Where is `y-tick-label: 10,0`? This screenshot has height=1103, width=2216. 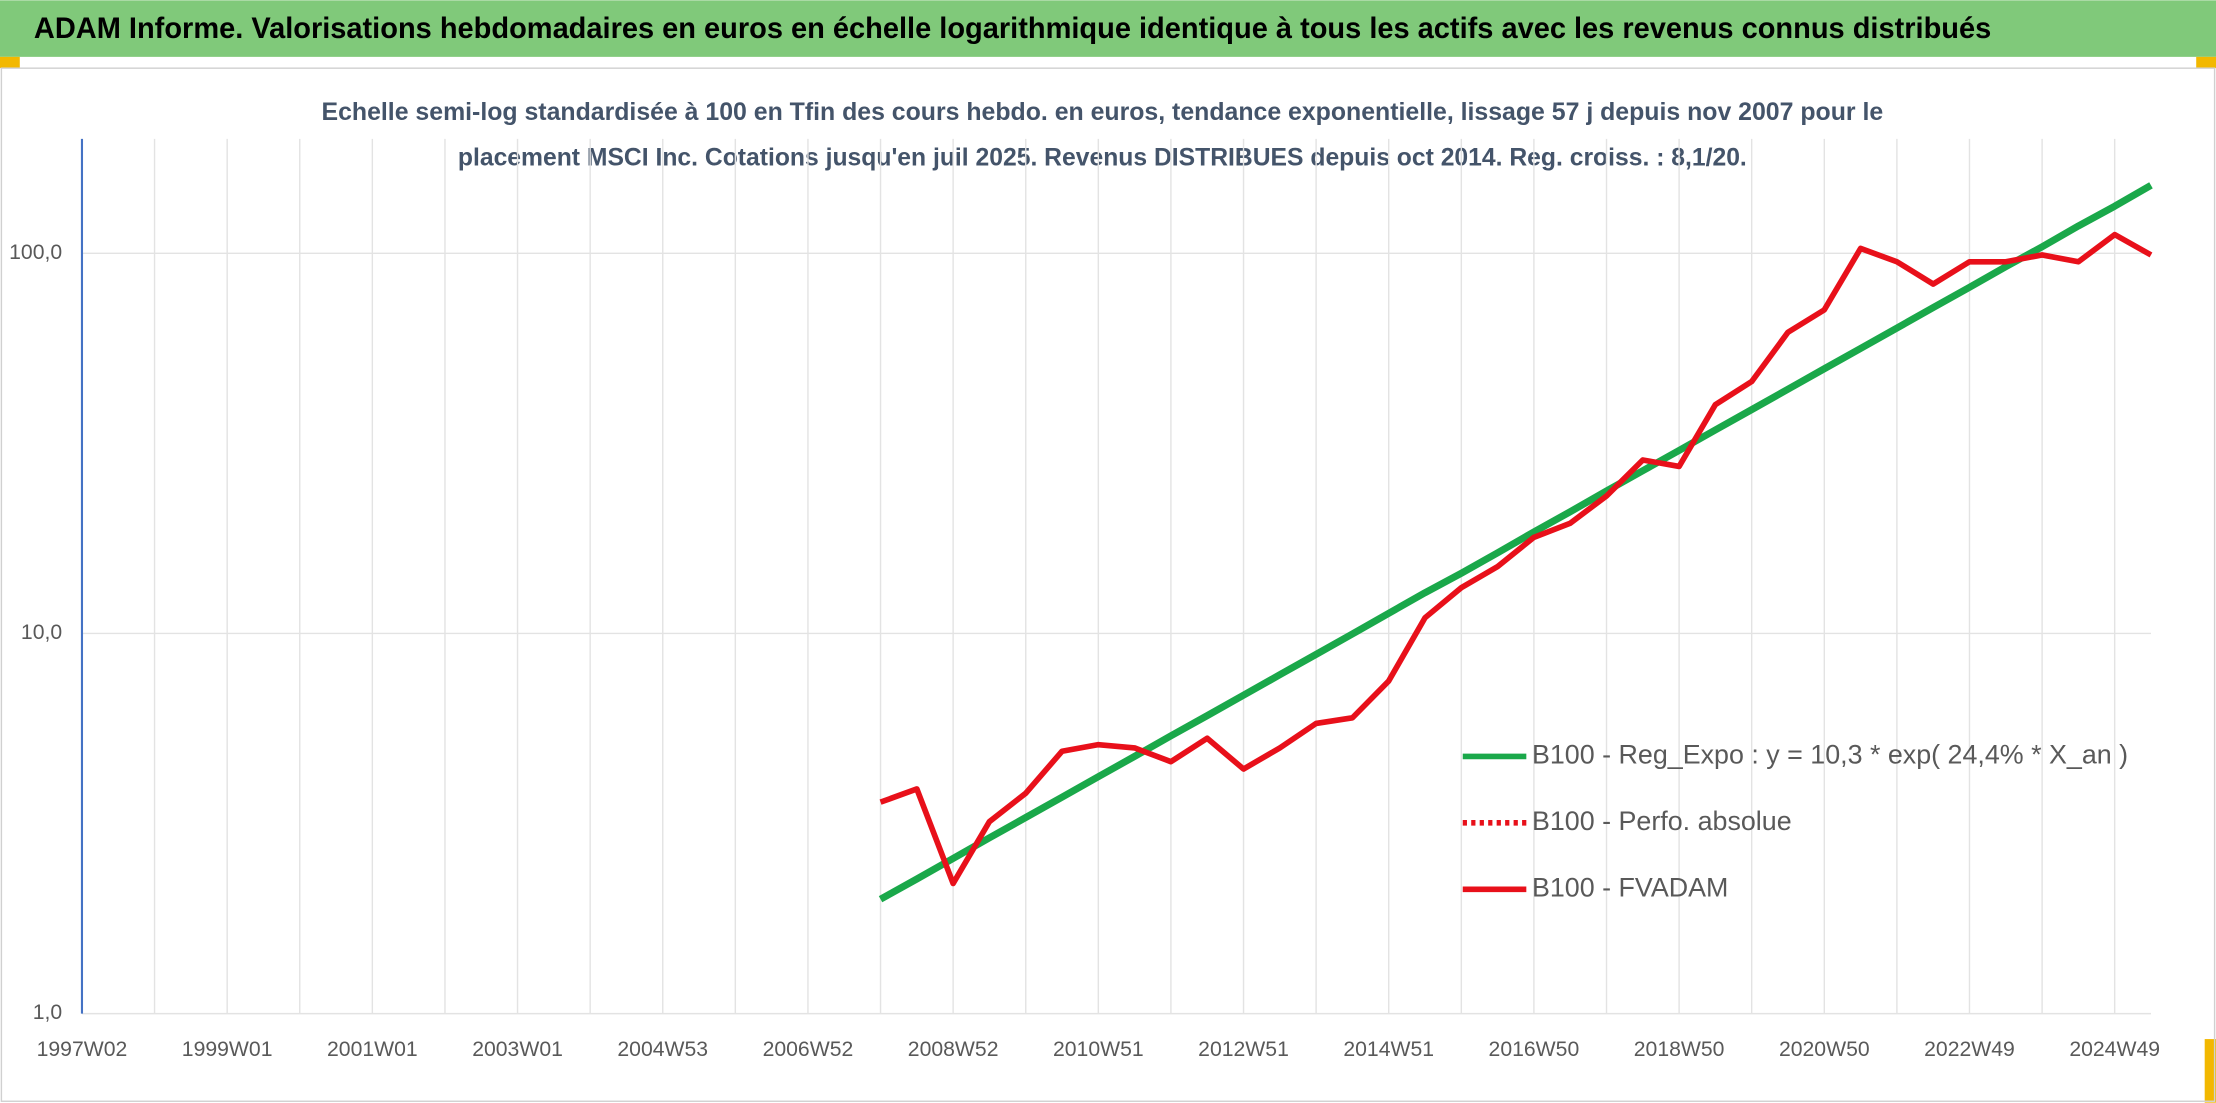 y-tick-label: 10,0 is located at coordinates (41, 632).